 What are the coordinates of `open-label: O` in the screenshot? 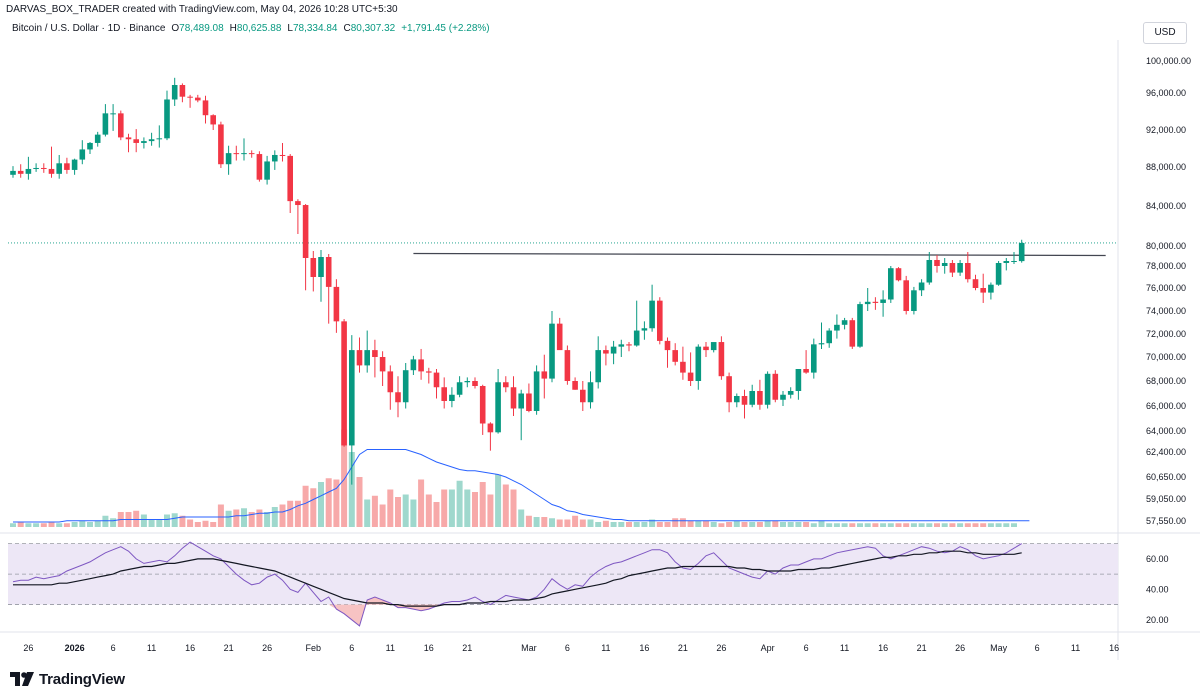 It's located at (175, 28).